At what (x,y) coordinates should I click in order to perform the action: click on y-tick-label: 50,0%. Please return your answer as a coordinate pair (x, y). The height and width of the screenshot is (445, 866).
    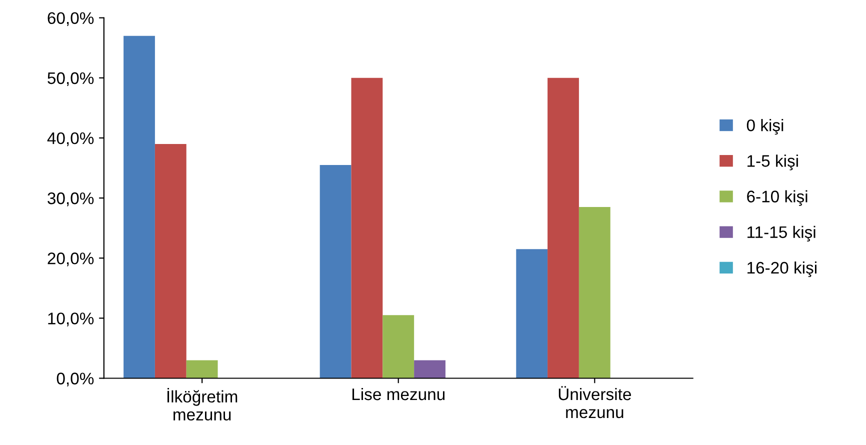
    Looking at the image, I should click on (71, 79).